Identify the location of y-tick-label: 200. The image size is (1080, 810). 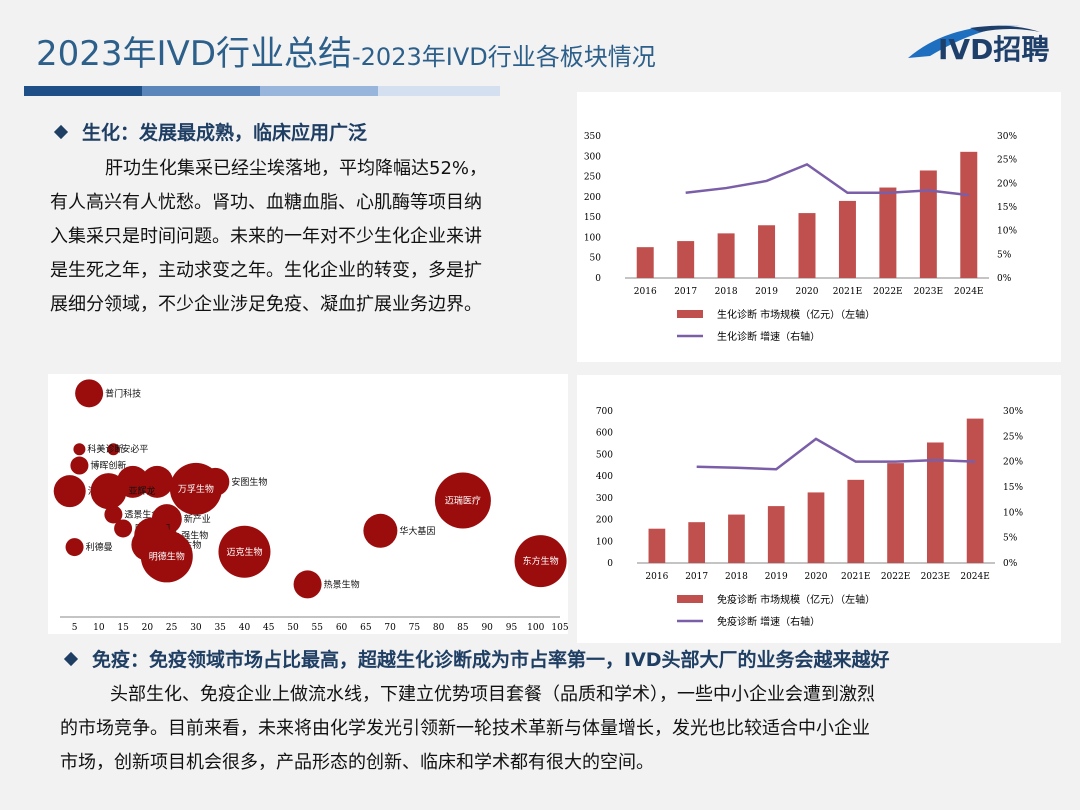
(604, 521).